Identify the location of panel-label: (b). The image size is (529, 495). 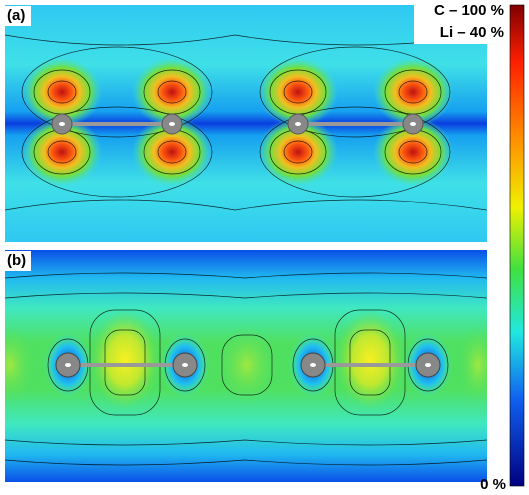
(16, 260).